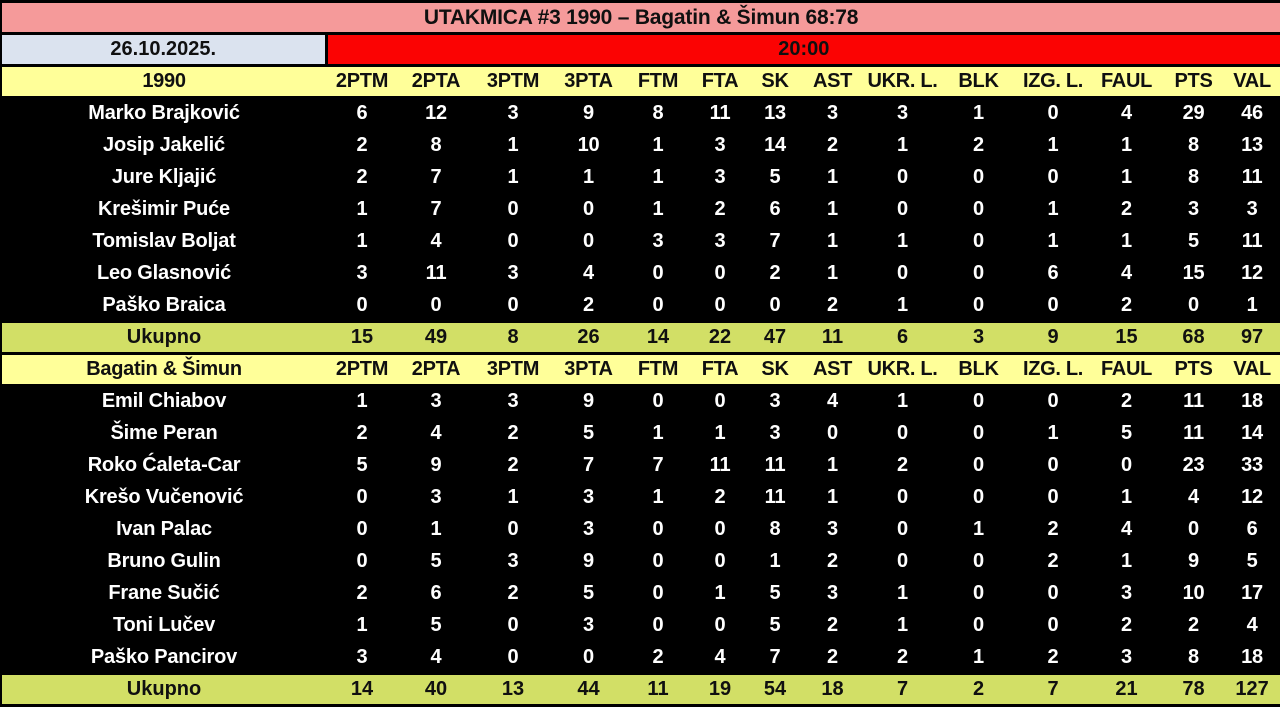 Image resolution: width=1280 pixels, height=720 pixels. I want to click on player-name: Roko Ćaleta-Car, so click(163, 465).